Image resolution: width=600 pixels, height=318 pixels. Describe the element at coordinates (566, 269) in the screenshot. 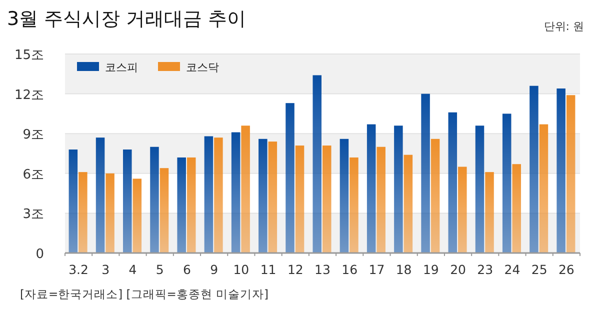

I see `x-tick-label: 26` at that location.